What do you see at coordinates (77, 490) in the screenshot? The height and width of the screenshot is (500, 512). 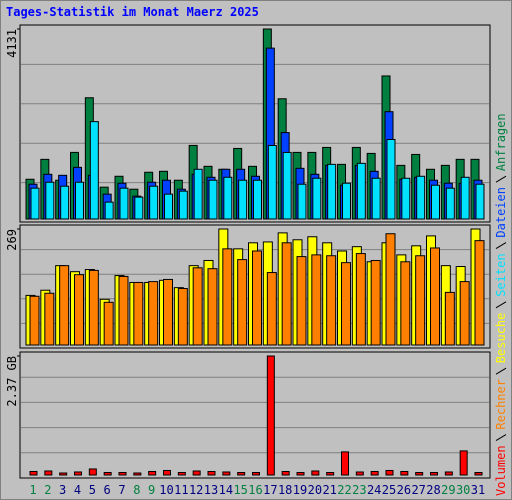 I see `x-tick-label: 4` at bounding box center [77, 490].